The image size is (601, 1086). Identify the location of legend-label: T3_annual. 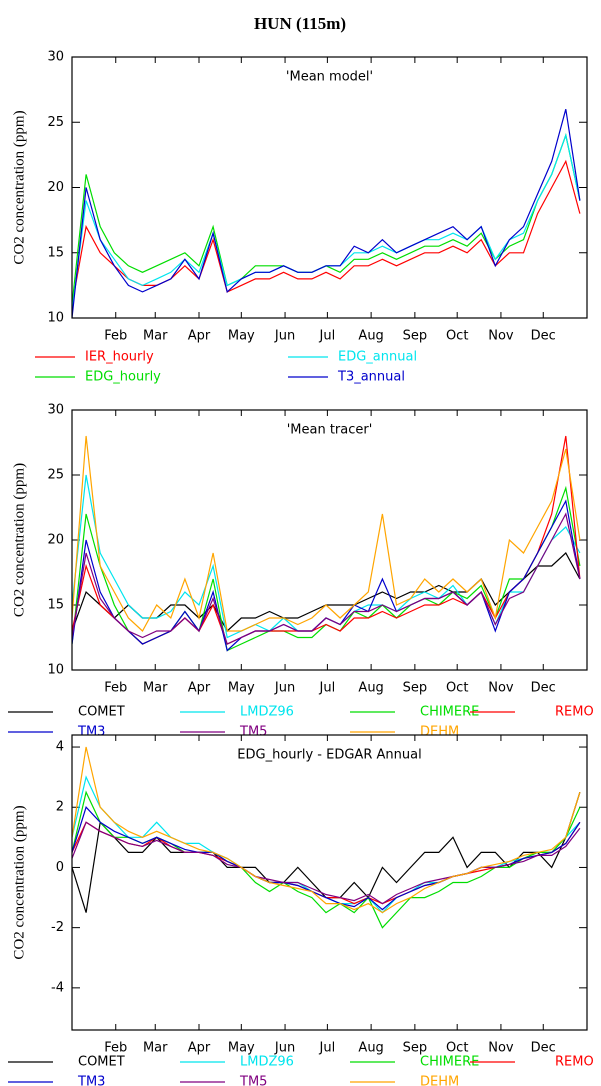
(371, 377).